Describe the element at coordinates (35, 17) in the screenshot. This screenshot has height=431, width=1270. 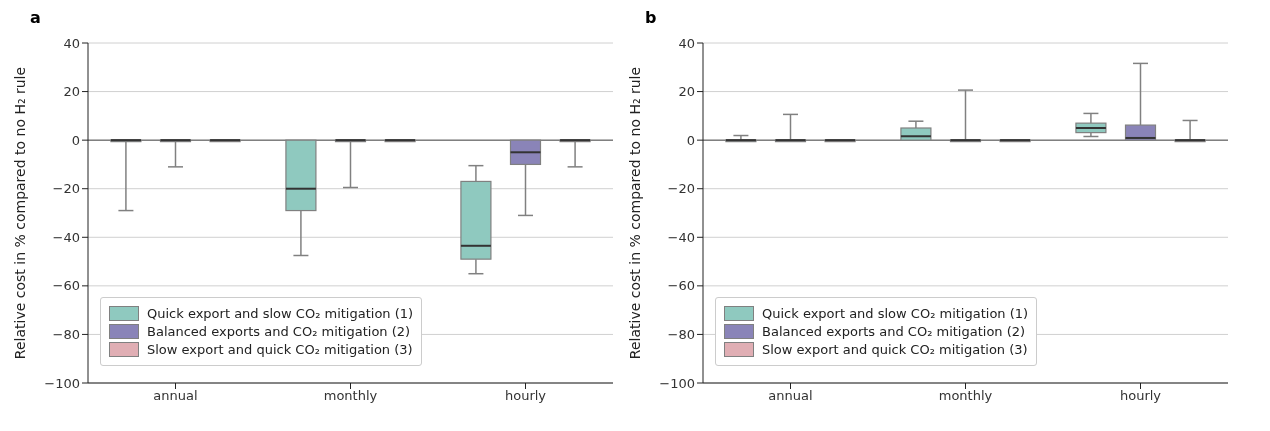
I see `chart-title: a` at that location.